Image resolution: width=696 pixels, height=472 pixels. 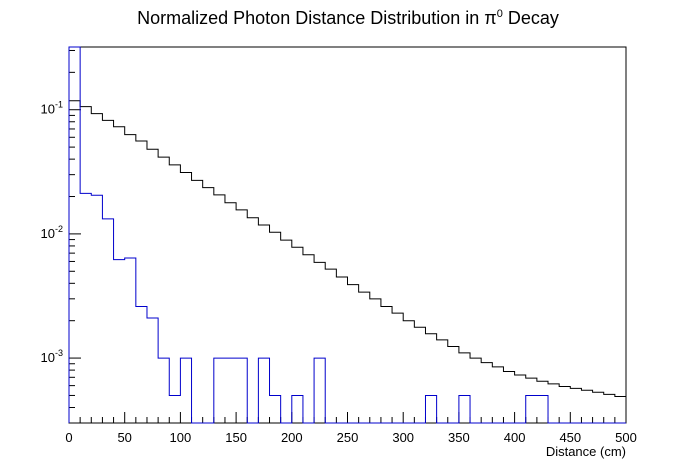 What do you see at coordinates (403, 437) in the screenshot?
I see `x-tick-label: 300` at bounding box center [403, 437].